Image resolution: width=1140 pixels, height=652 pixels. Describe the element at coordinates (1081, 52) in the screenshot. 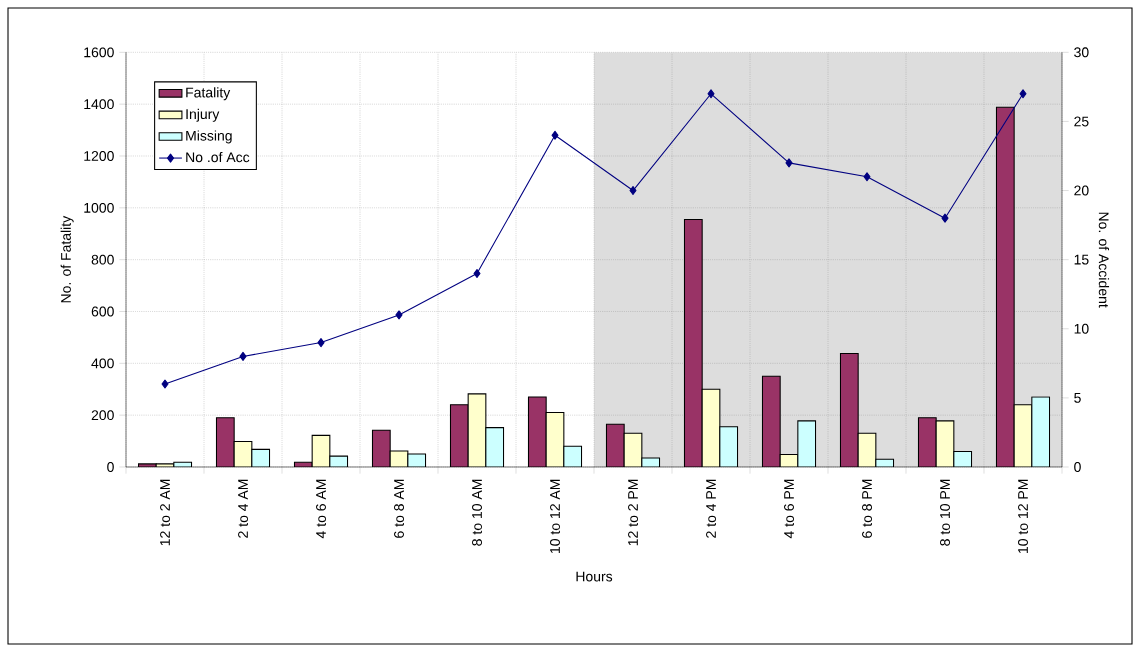

I see `y2-tick-label: 30` at that location.